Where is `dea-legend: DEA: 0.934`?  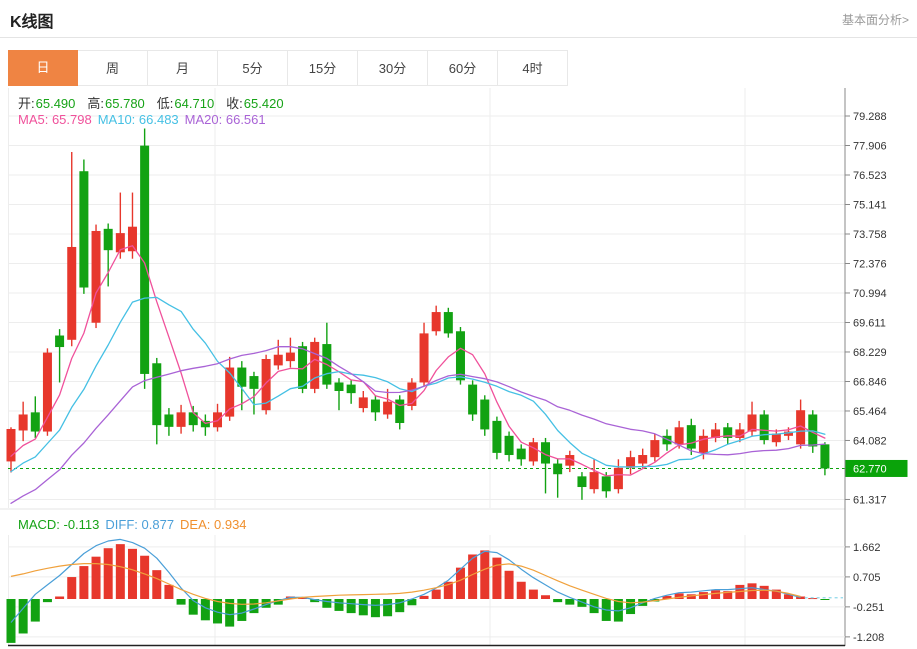 dea-legend: DEA: 0.934 is located at coordinates (213, 524).